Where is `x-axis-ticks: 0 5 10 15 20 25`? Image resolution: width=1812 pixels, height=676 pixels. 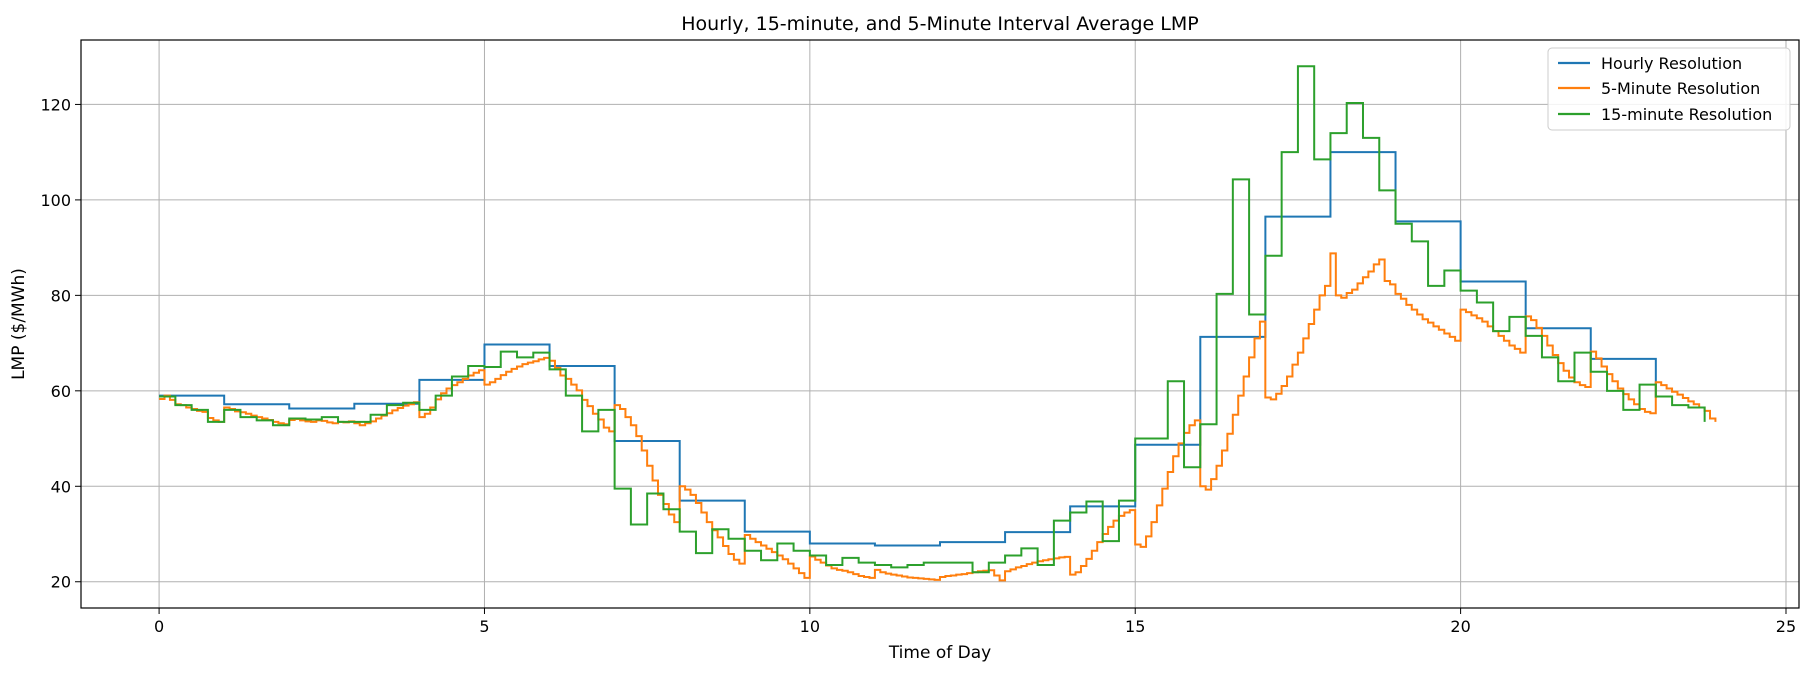
x-axis-ticks: 0 5 10 15 20 25 is located at coordinates (975, 622).